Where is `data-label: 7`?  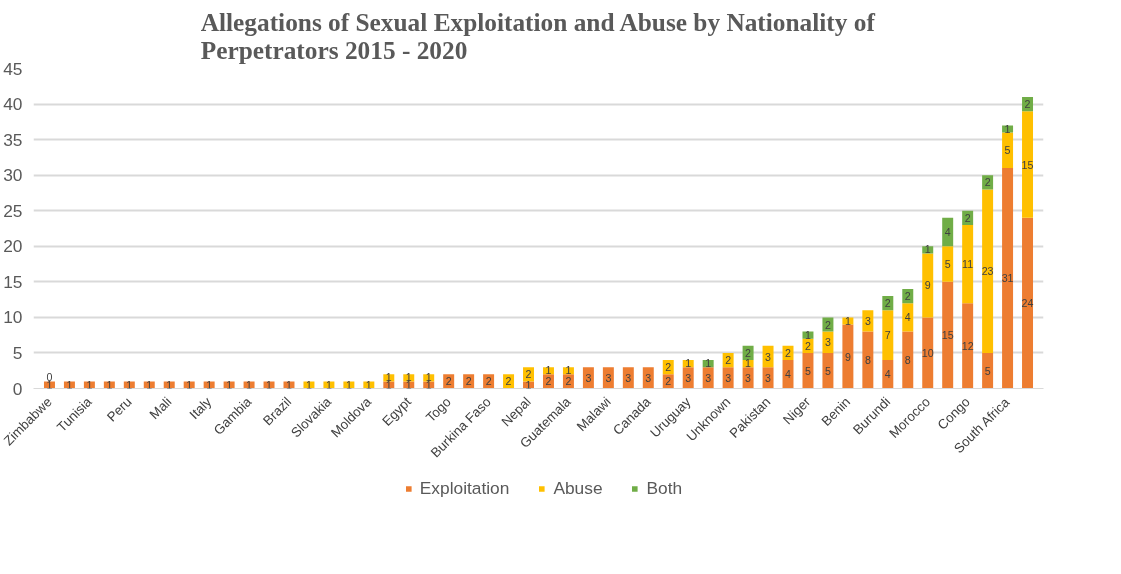
data-label: 7 is located at coordinates (887, 335).